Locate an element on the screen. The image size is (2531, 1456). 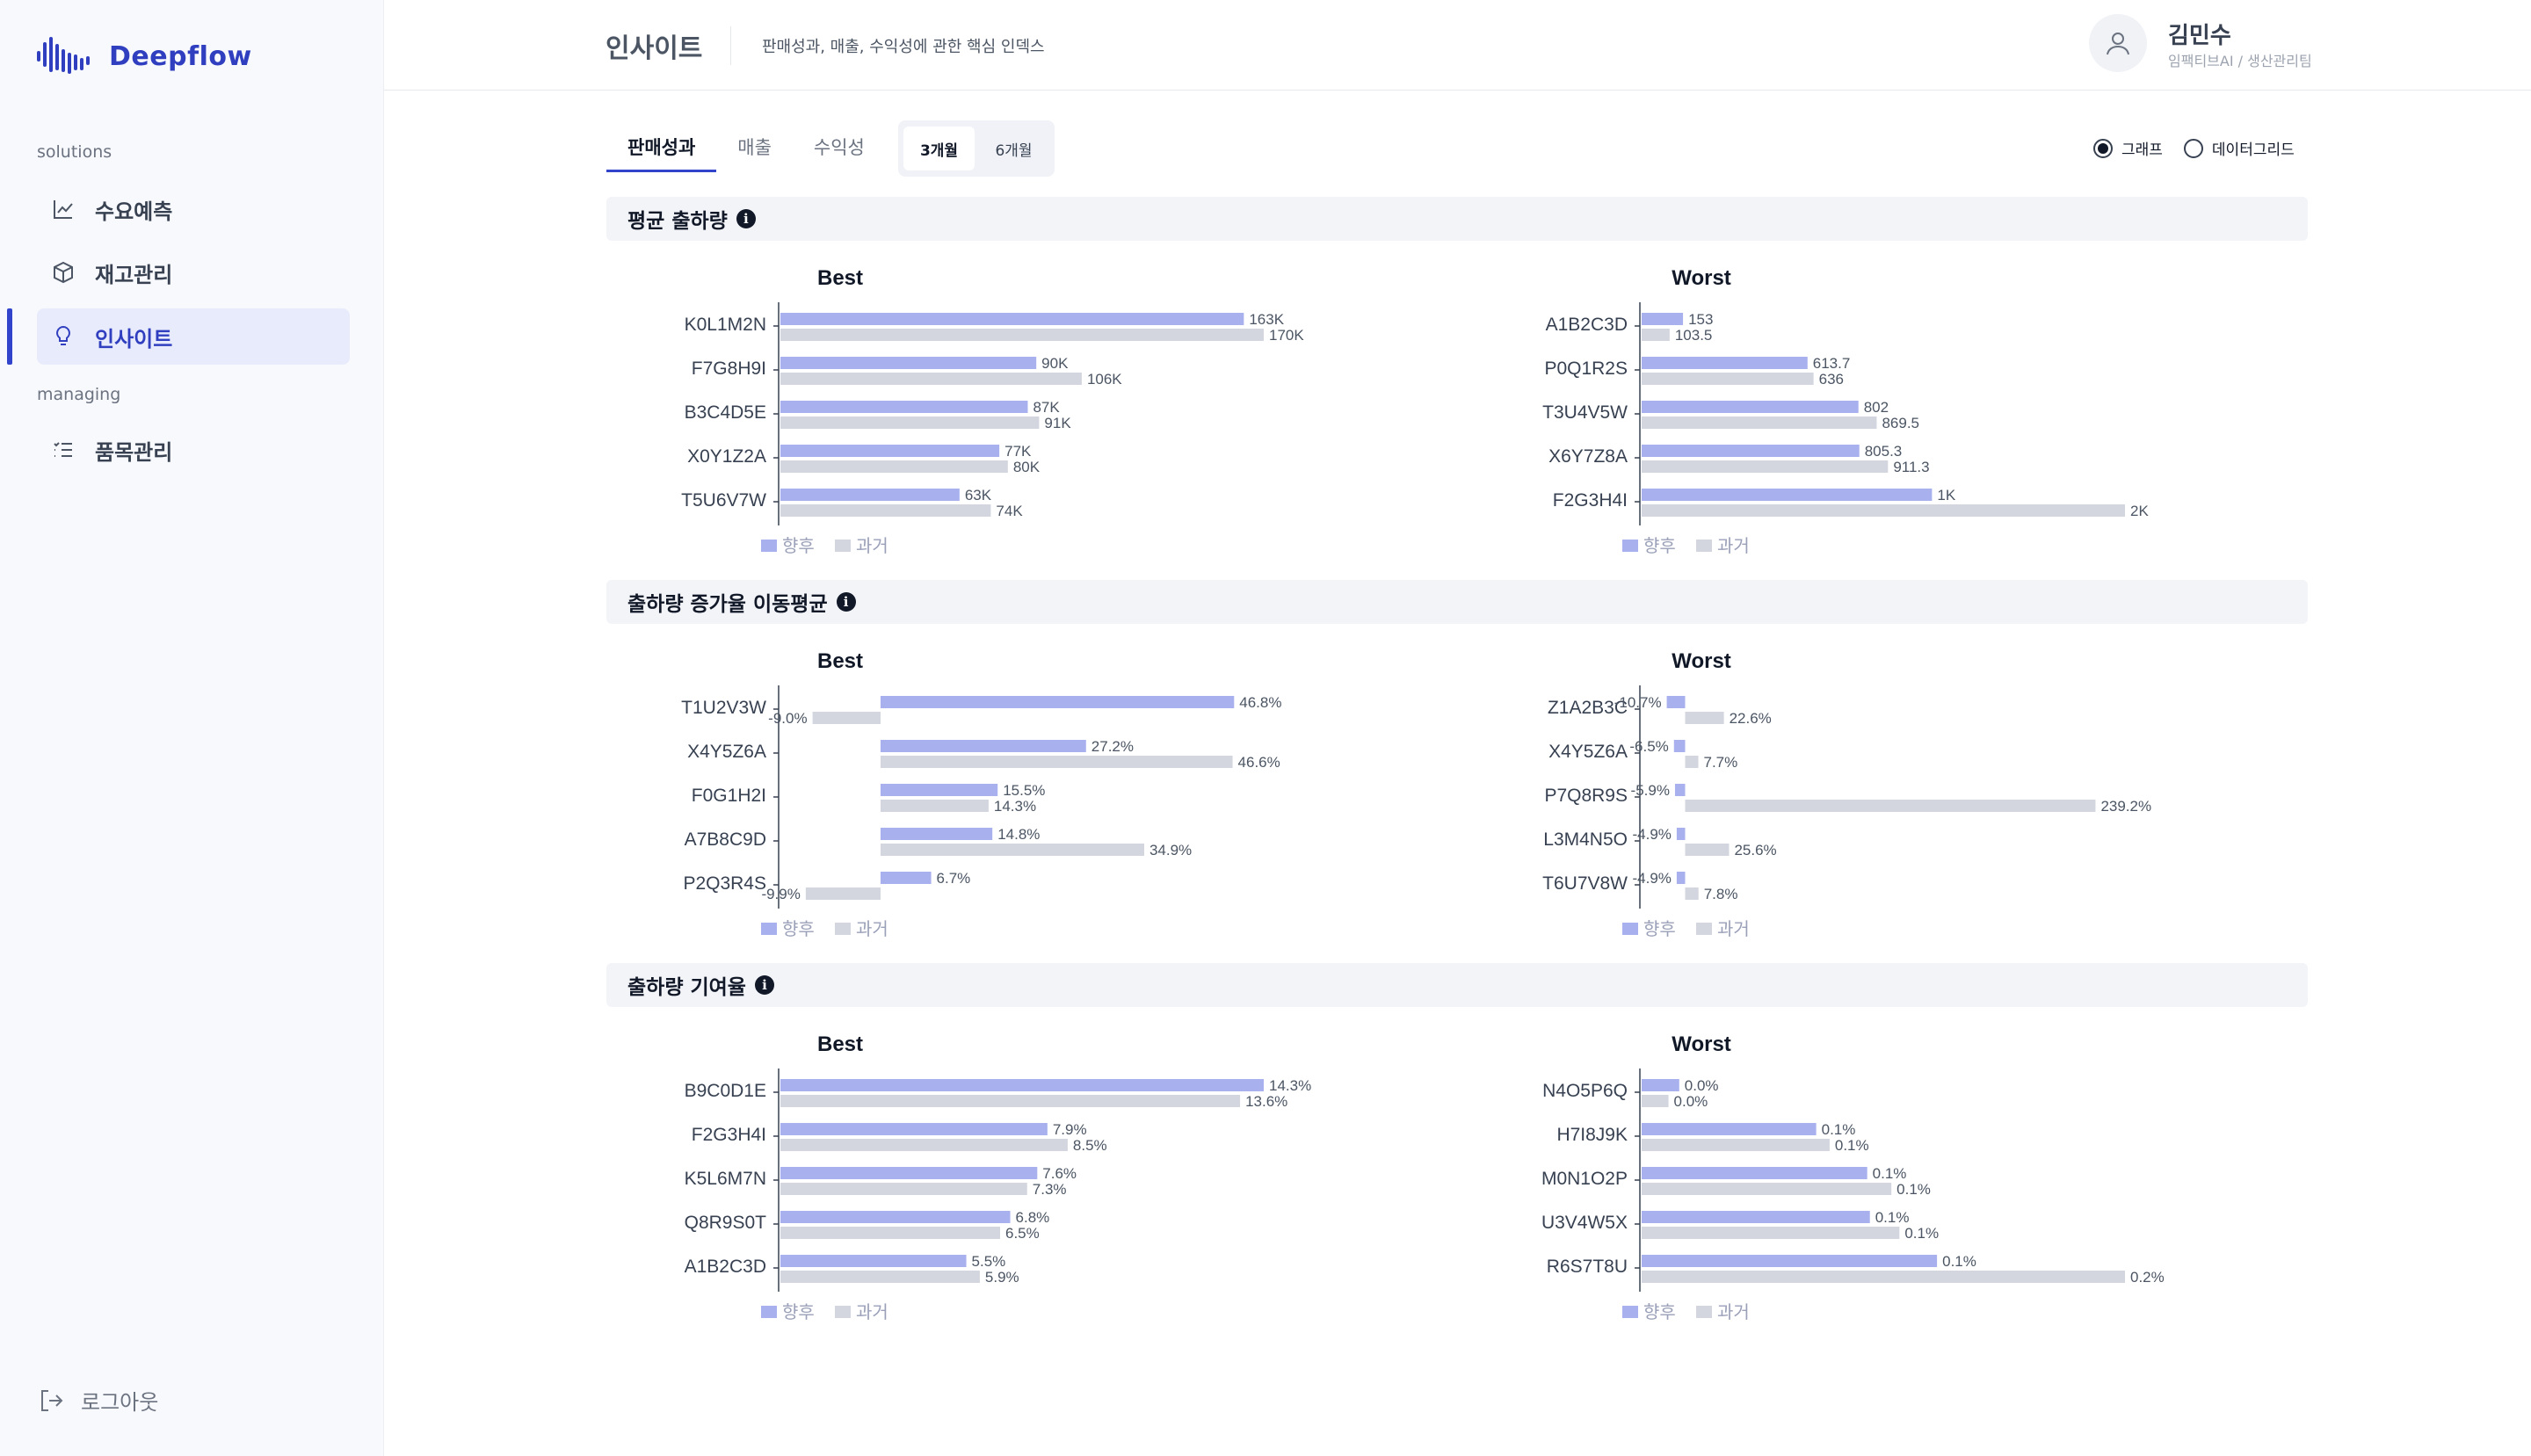
data-label: 25.6% is located at coordinates (1755, 850).